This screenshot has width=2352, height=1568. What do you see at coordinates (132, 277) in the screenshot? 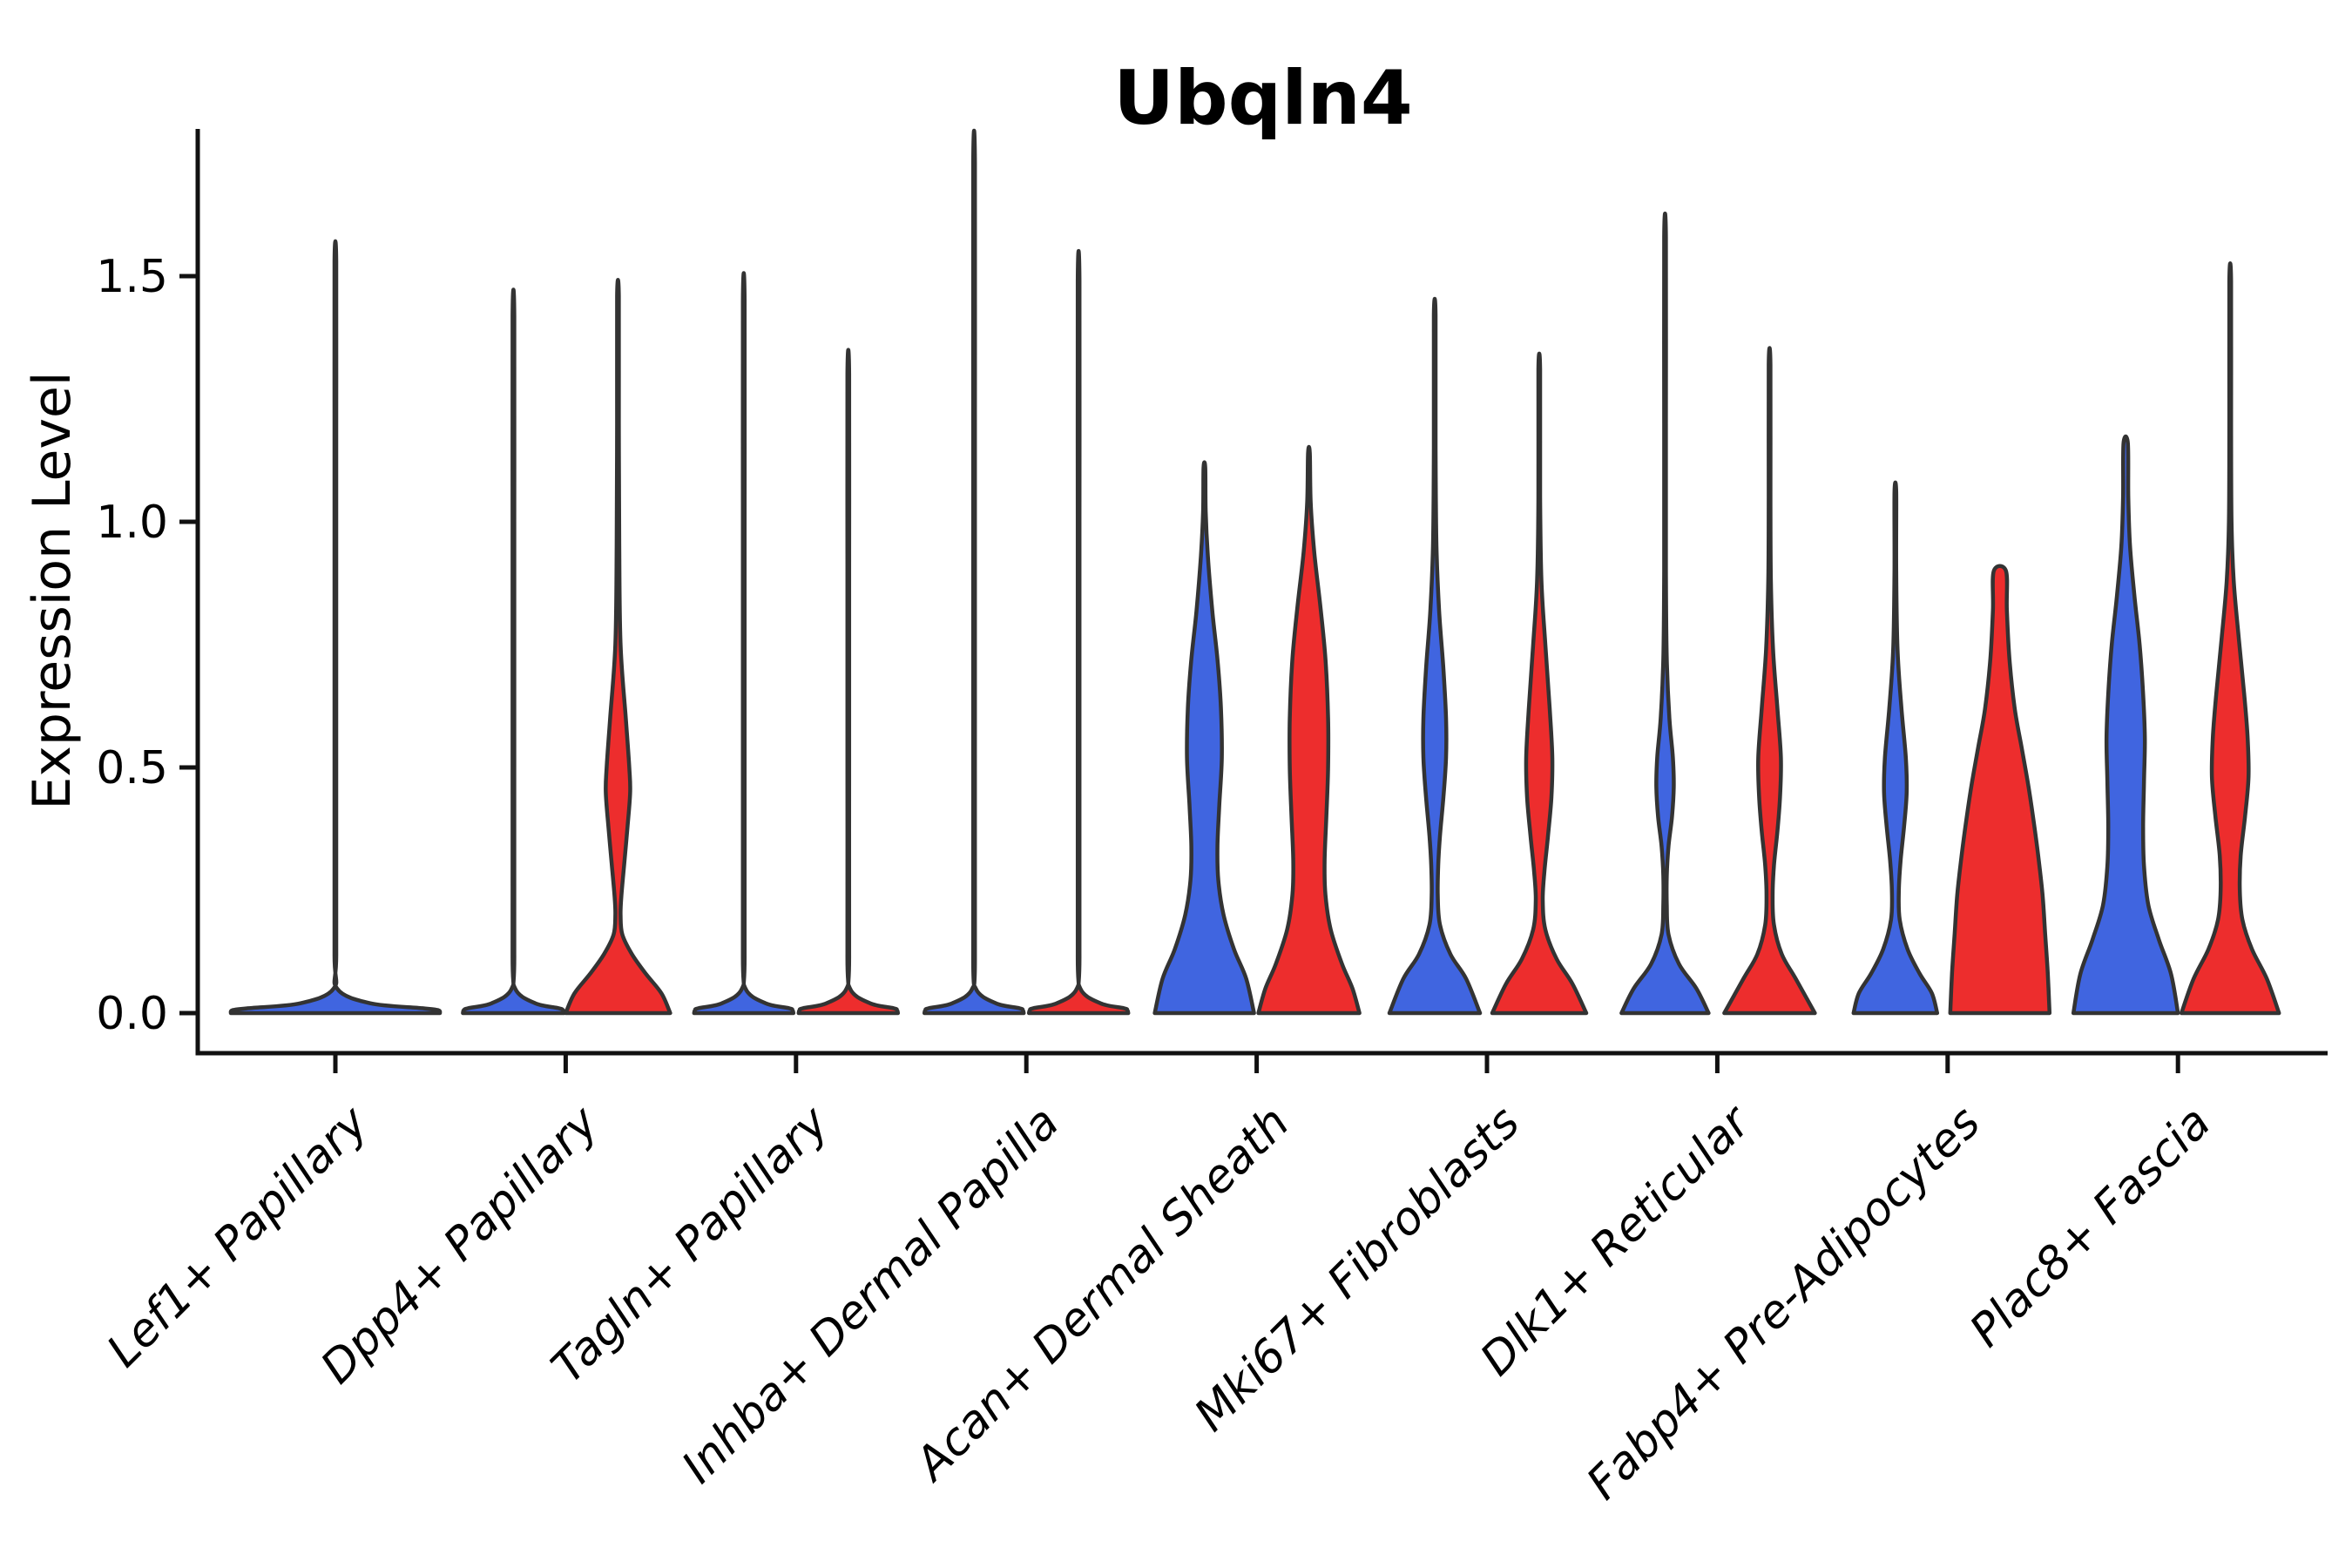
I see `y-tick-label: 1.5` at bounding box center [132, 277].